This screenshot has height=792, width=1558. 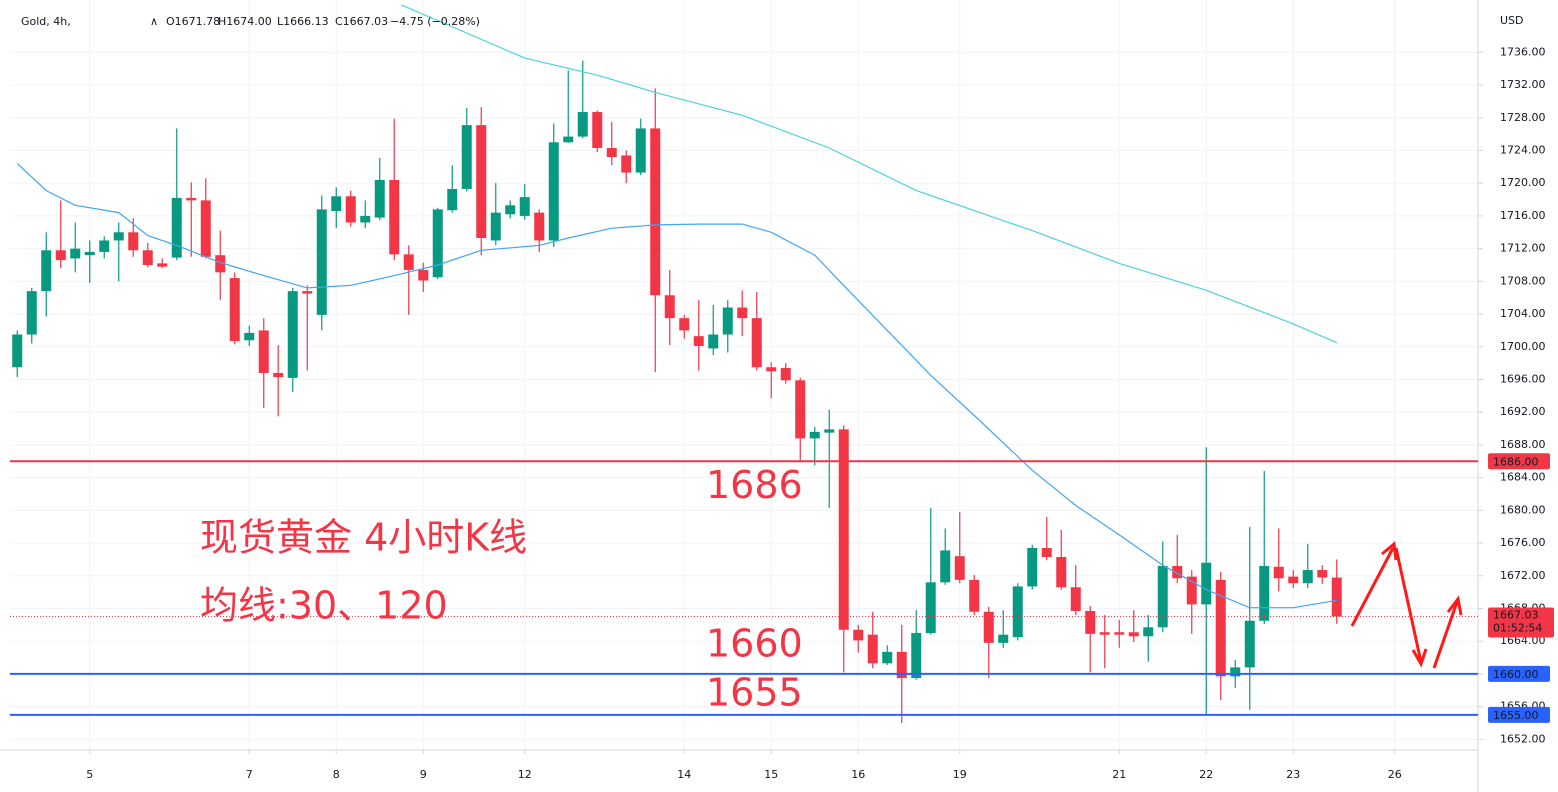 What do you see at coordinates (525, 774) in the screenshot?
I see `x-tick-label: 12` at bounding box center [525, 774].